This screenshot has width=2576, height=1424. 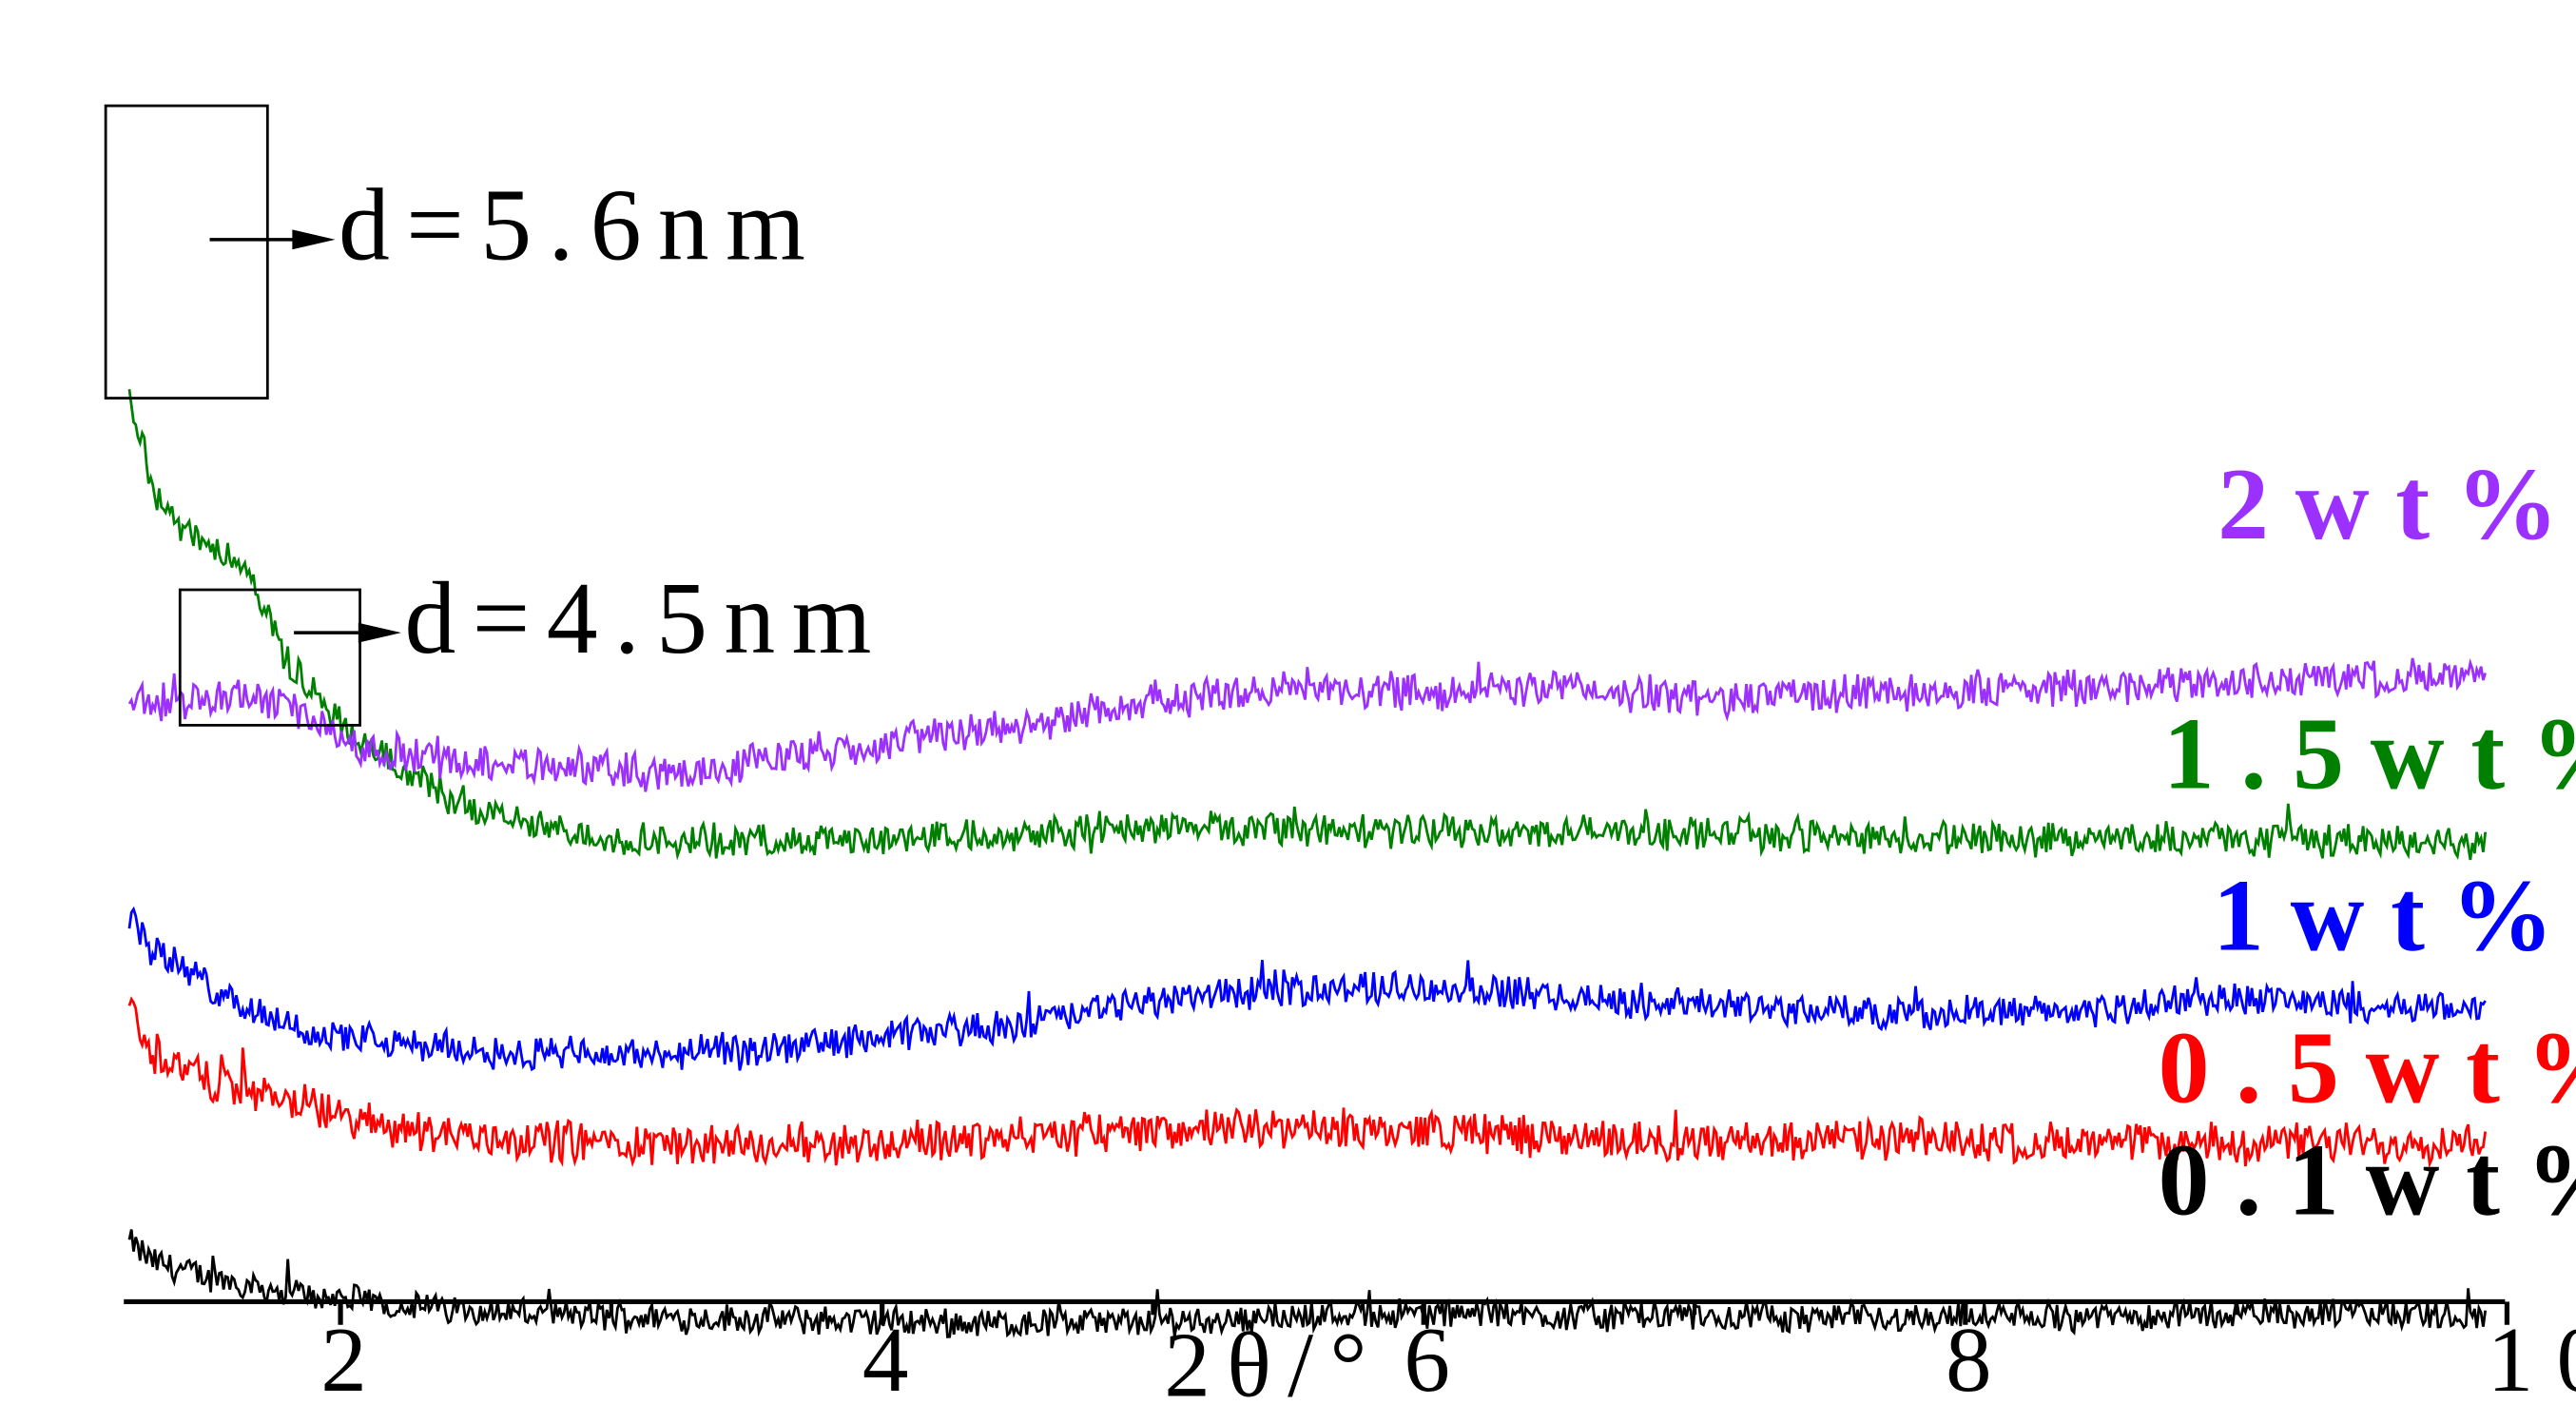 What do you see at coordinates (1307, 724) in the screenshot?
I see `series-line-2wt-` at bounding box center [1307, 724].